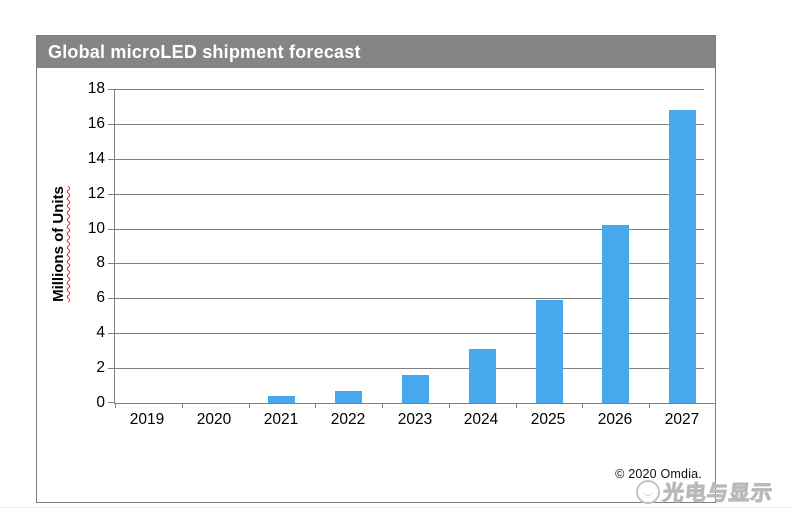 The width and height of the screenshot is (791, 531). What do you see at coordinates (100, 262) in the screenshot?
I see `y-axis-label: 8` at bounding box center [100, 262].